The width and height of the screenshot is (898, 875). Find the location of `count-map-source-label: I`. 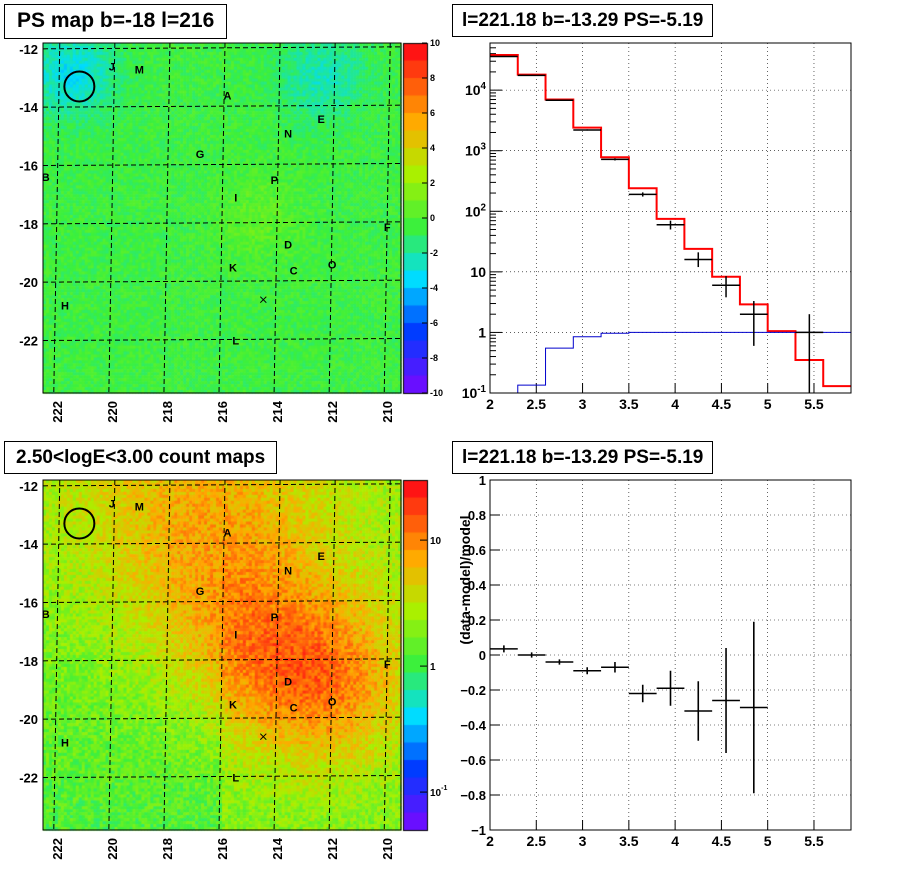

count-map-source-label: I is located at coordinates (235, 636).